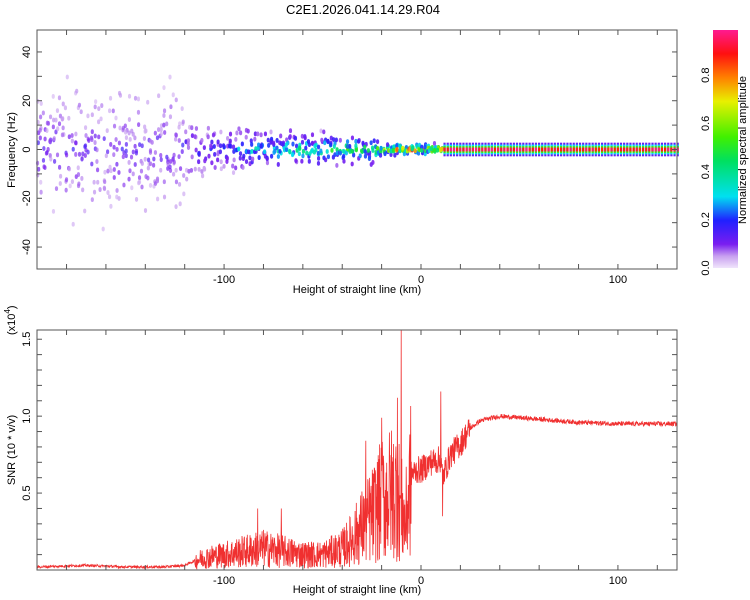 Image resolution: width=750 pixels, height=600 pixels. Describe the element at coordinates (706, 75) in the screenshot. I see `colorbar-tick-label: 0.8` at that location.